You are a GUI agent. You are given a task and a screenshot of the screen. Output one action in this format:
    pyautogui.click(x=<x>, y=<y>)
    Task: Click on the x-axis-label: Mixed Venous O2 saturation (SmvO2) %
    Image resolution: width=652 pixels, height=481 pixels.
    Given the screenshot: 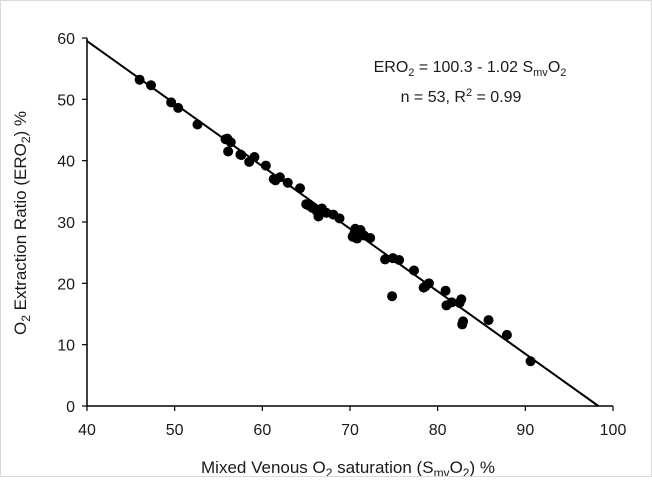 What is the action you would take?
    pyautogui.click(x=348, y=467)
    